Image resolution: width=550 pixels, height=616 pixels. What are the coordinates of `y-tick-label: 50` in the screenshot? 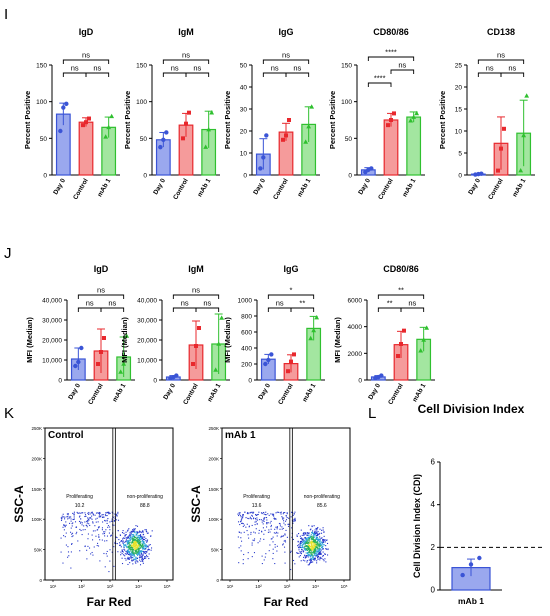 It's located at (44, 139).